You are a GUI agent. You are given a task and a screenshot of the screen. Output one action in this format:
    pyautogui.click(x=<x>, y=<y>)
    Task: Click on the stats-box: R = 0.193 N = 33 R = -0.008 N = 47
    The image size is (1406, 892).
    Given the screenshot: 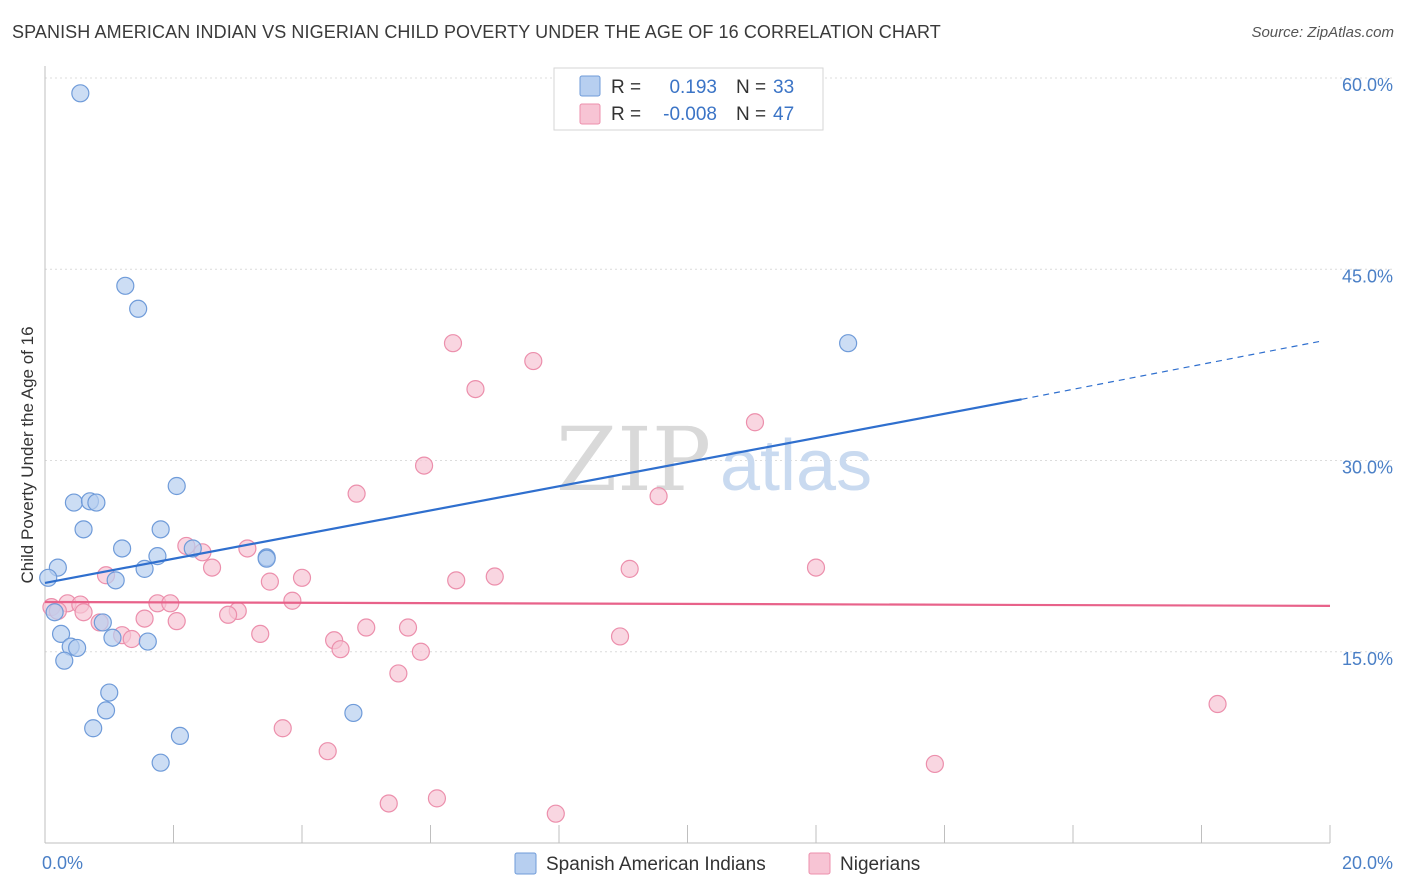 What is the action you would take?
    pyautogui.click(x=688, y=99)
    